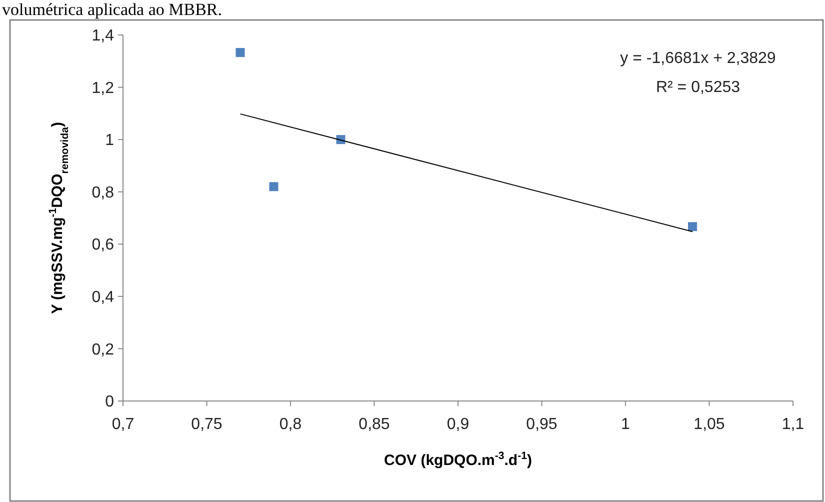 The image size is (825, 502). Describe the element at coordinates (698, 87) in the screenshot. I see `annotation: R² = 0,5253` at that location.